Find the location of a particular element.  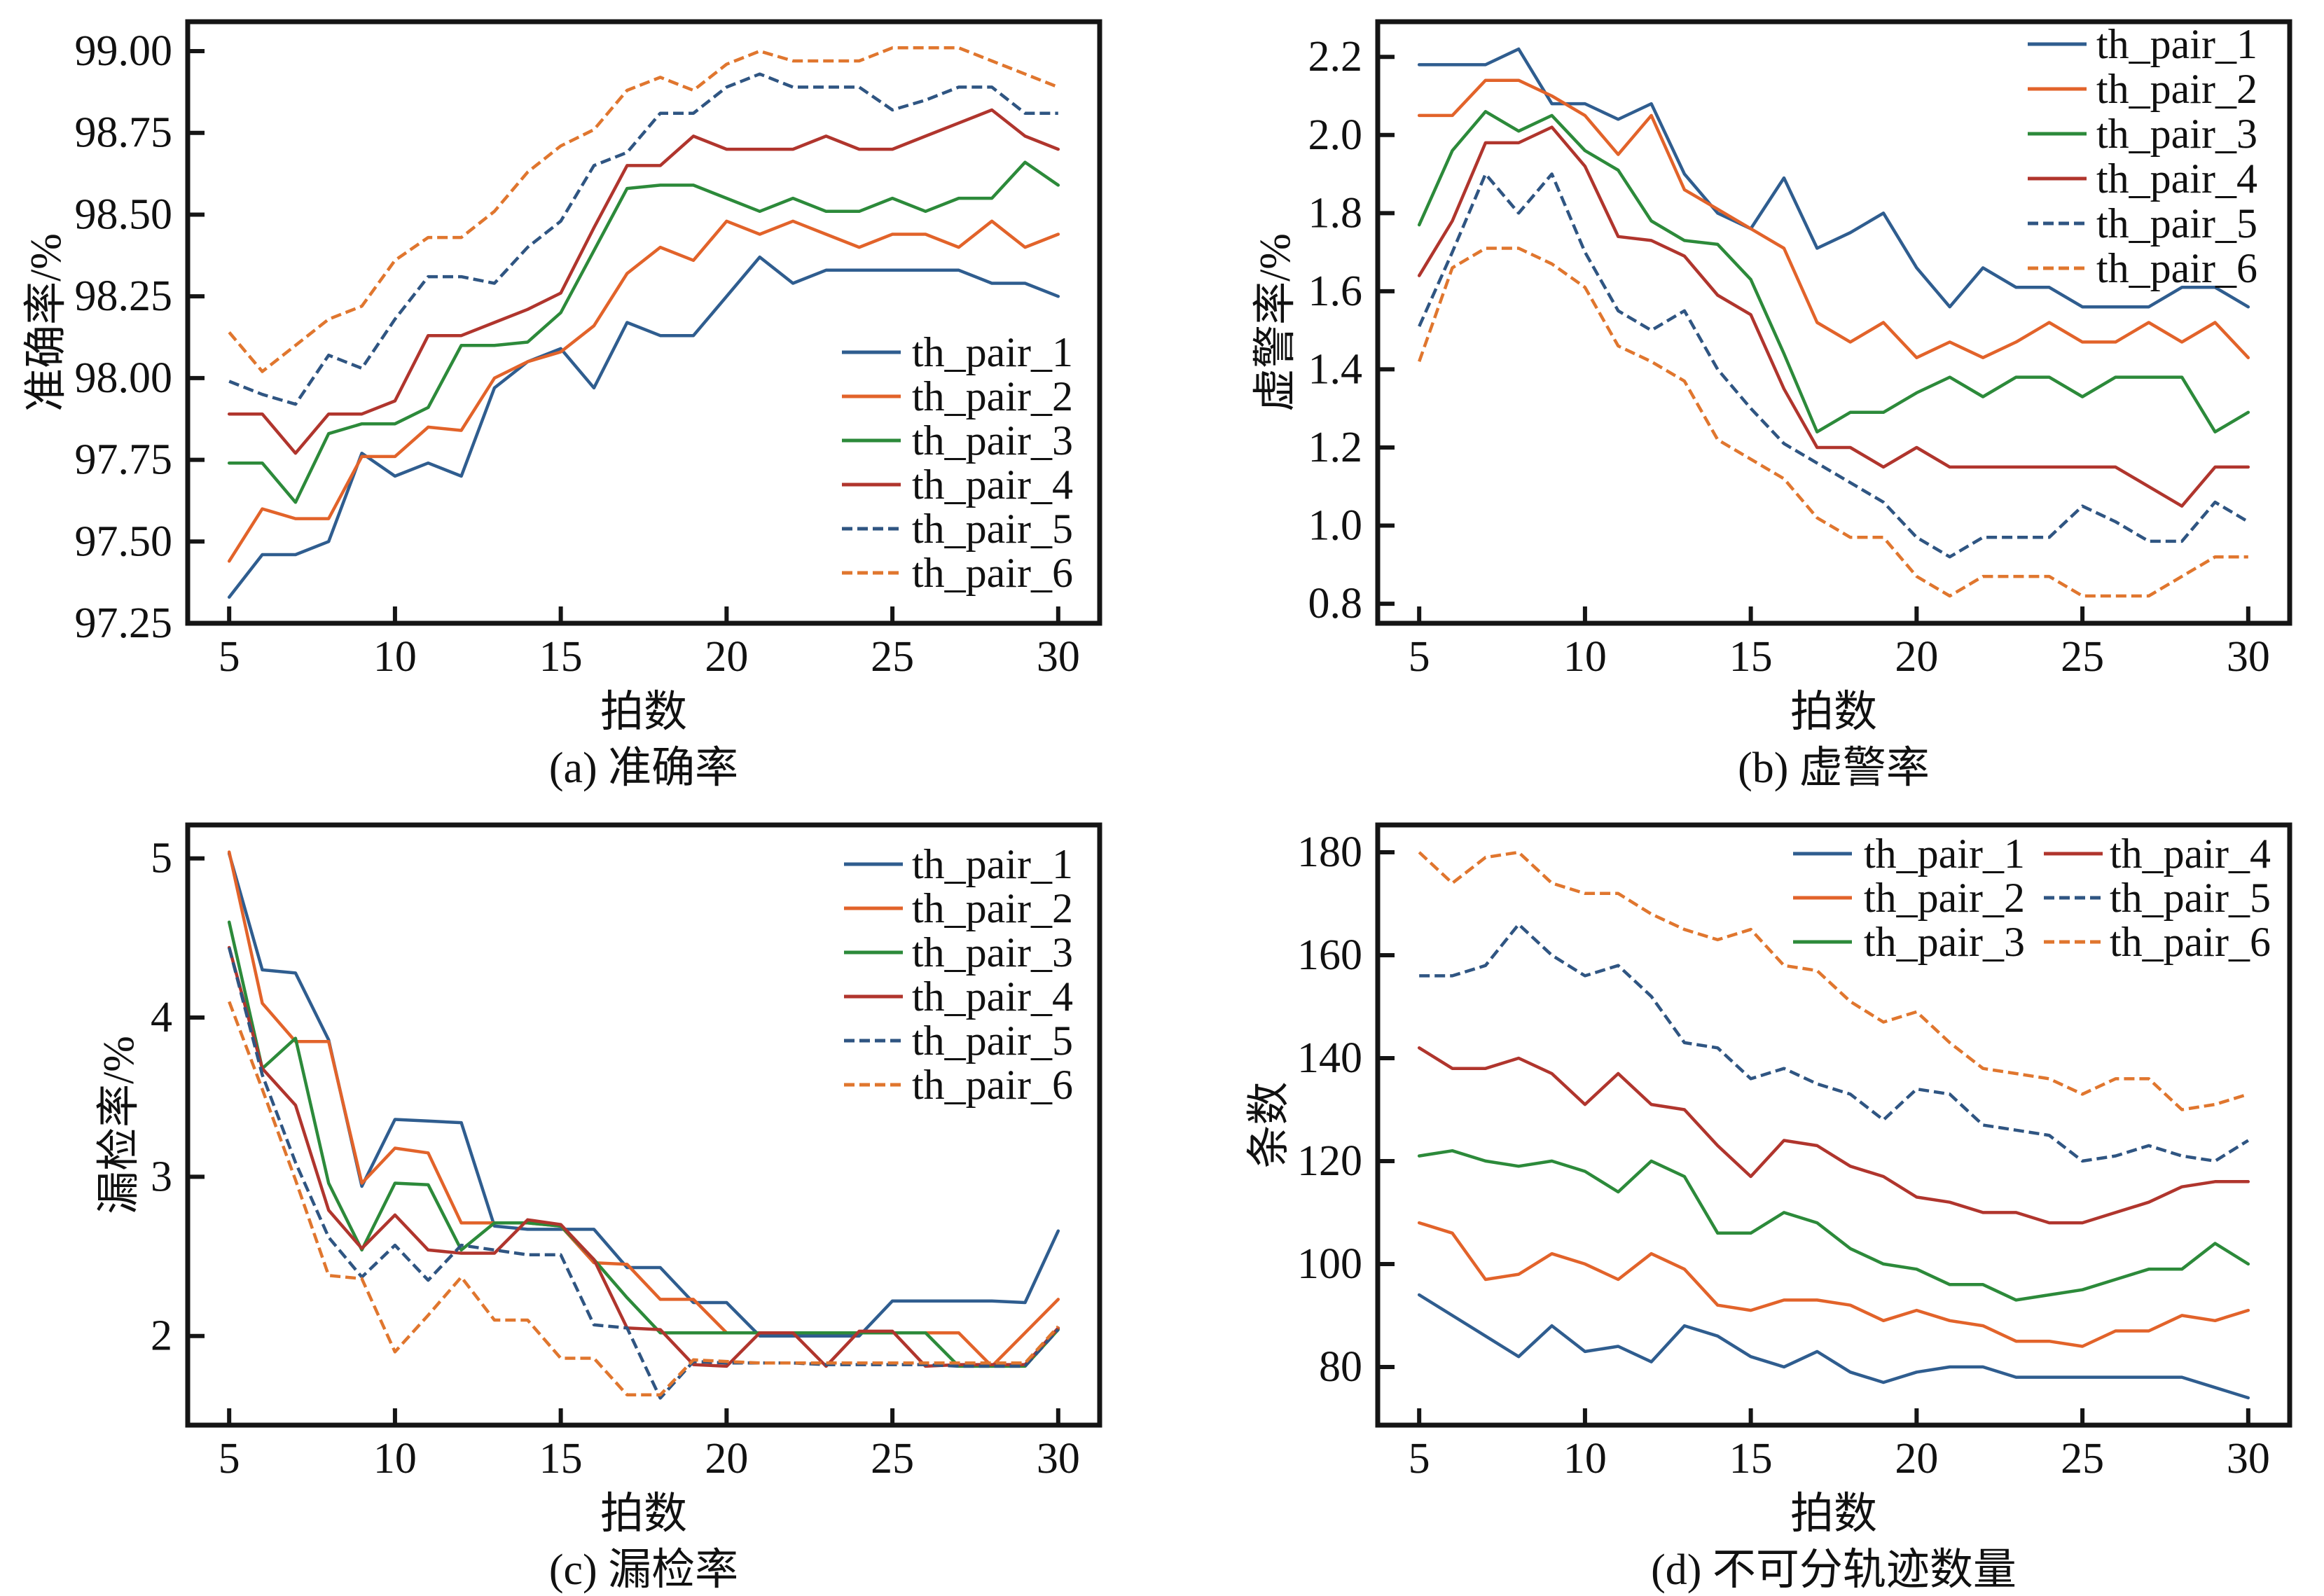

y-tick-label: 2.0 is located at coordinates (1335, 135).